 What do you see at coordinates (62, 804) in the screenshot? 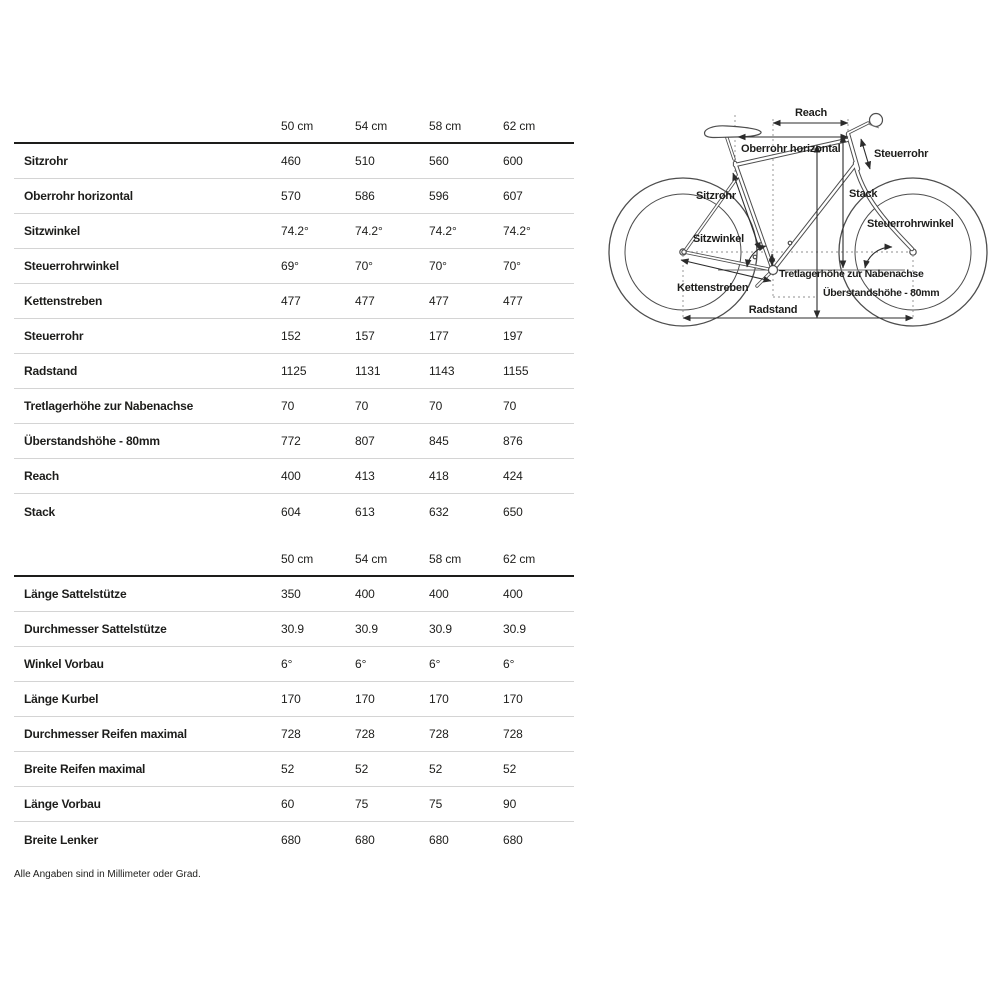
I see `row-label: Länge Vorbau` at bounding box center [62, 804].